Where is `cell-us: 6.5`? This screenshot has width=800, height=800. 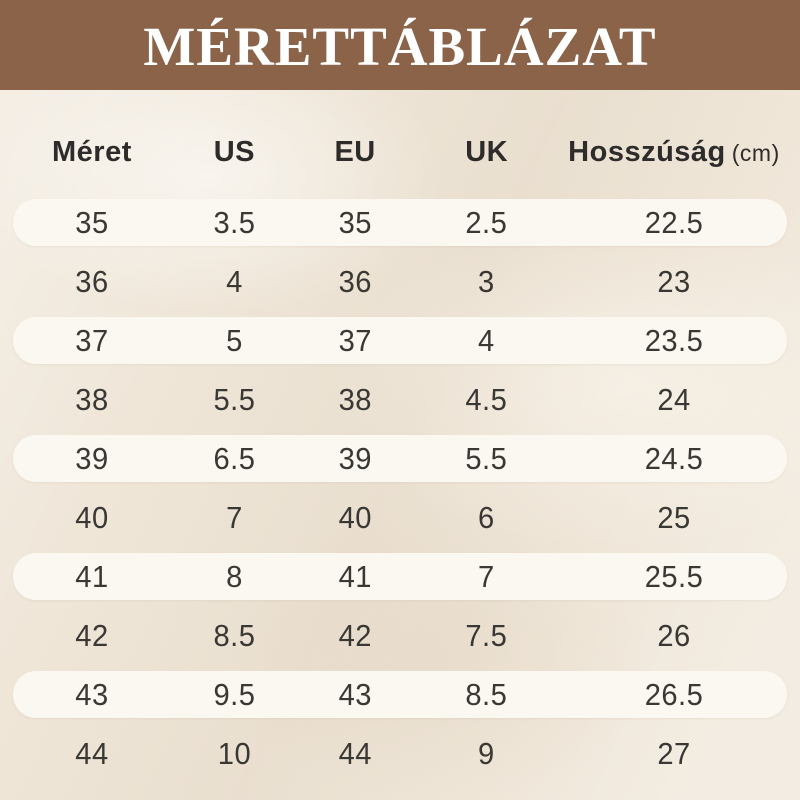
cell-us: 6.5 is located at coordinates (234, 458).